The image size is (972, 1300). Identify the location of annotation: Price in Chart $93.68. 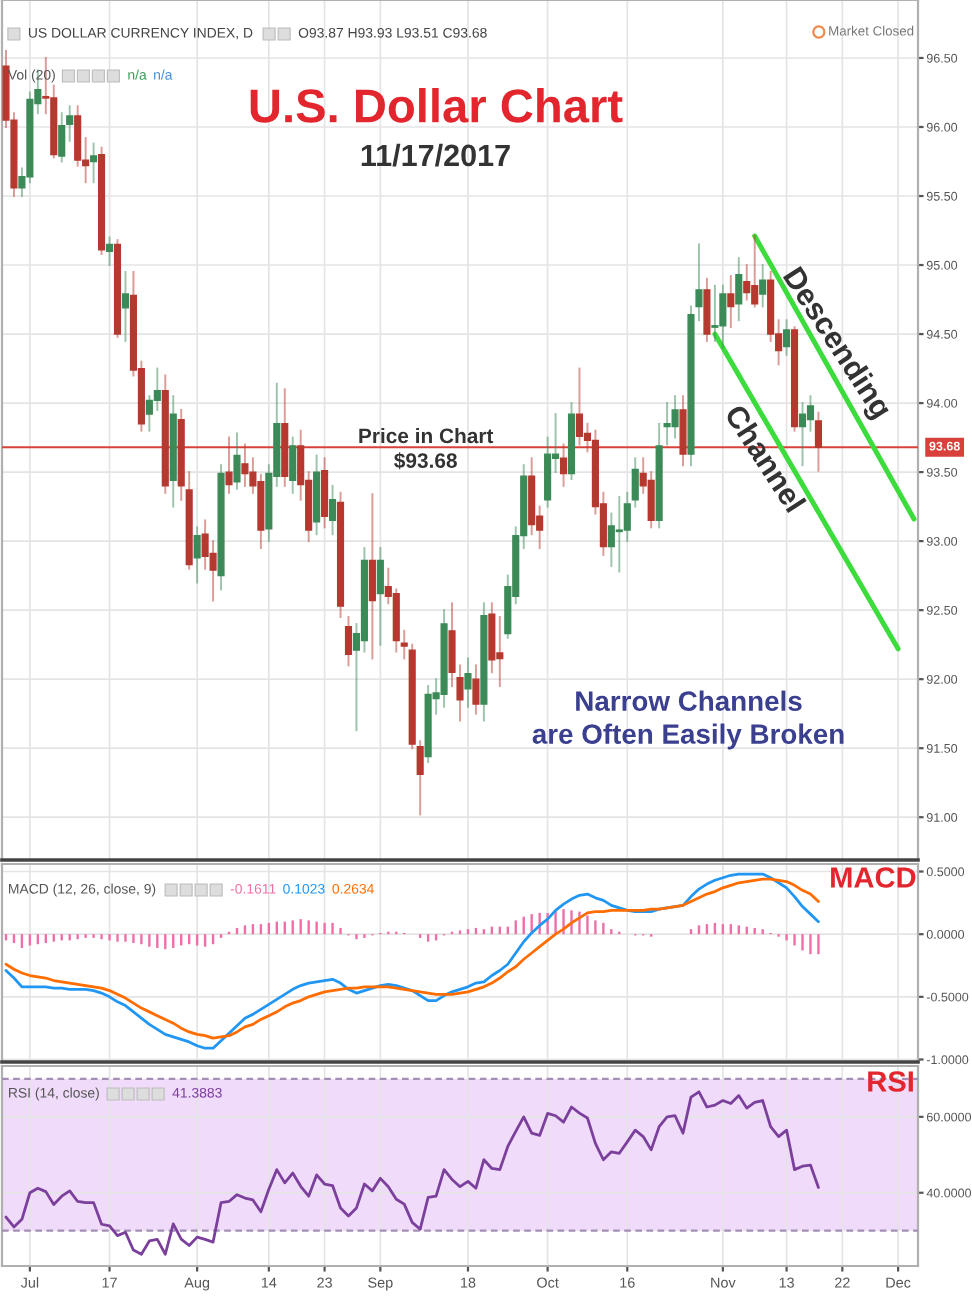
(426, 448).